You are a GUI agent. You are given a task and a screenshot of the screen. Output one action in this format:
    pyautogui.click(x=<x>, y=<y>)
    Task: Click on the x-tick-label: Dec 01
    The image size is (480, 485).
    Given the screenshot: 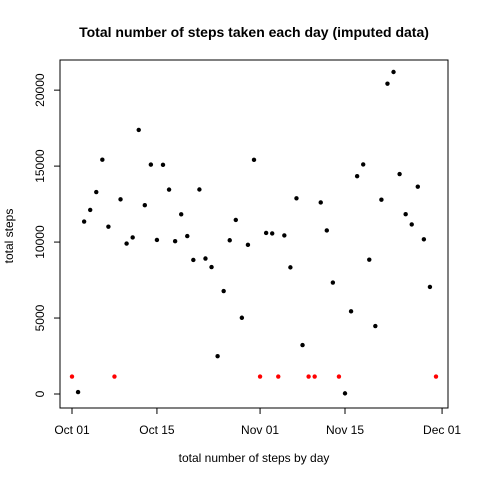 What is the action you would take?
    pyautogui.click(x=442, y=430)
    